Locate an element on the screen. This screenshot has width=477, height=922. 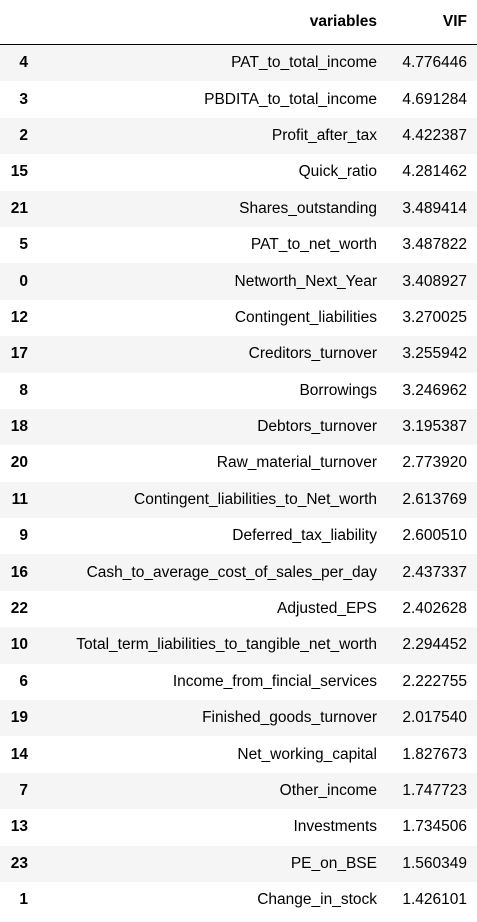
vif-value-cell: 3.195387 is located at coordinates (434, 427).